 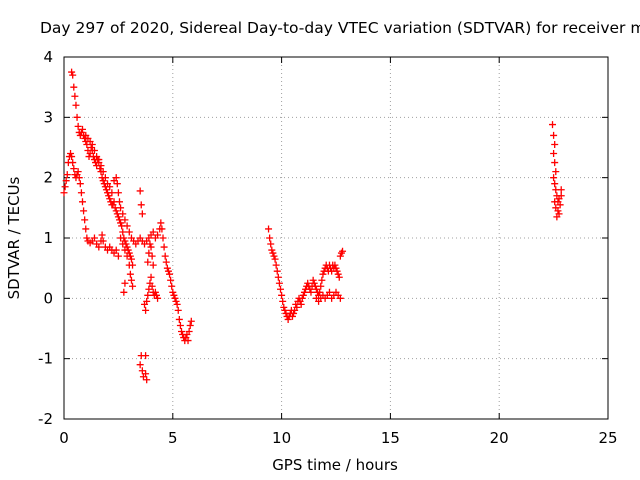 I want to click on x-tick-label: 25, so click(x=607, y=438).